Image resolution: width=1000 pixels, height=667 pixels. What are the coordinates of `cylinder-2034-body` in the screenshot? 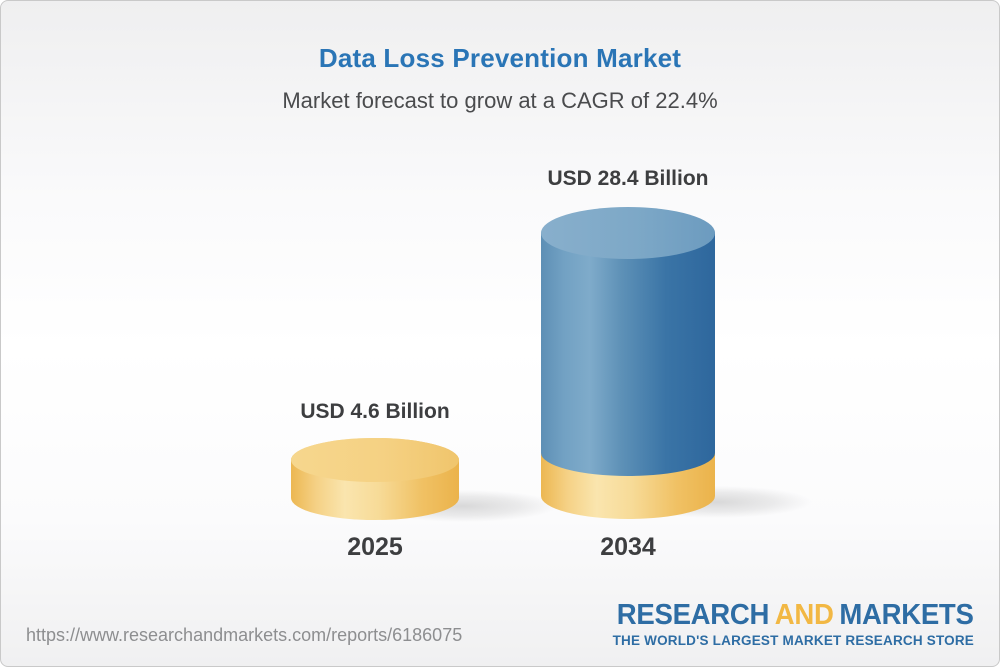 It's located at (628, 343).